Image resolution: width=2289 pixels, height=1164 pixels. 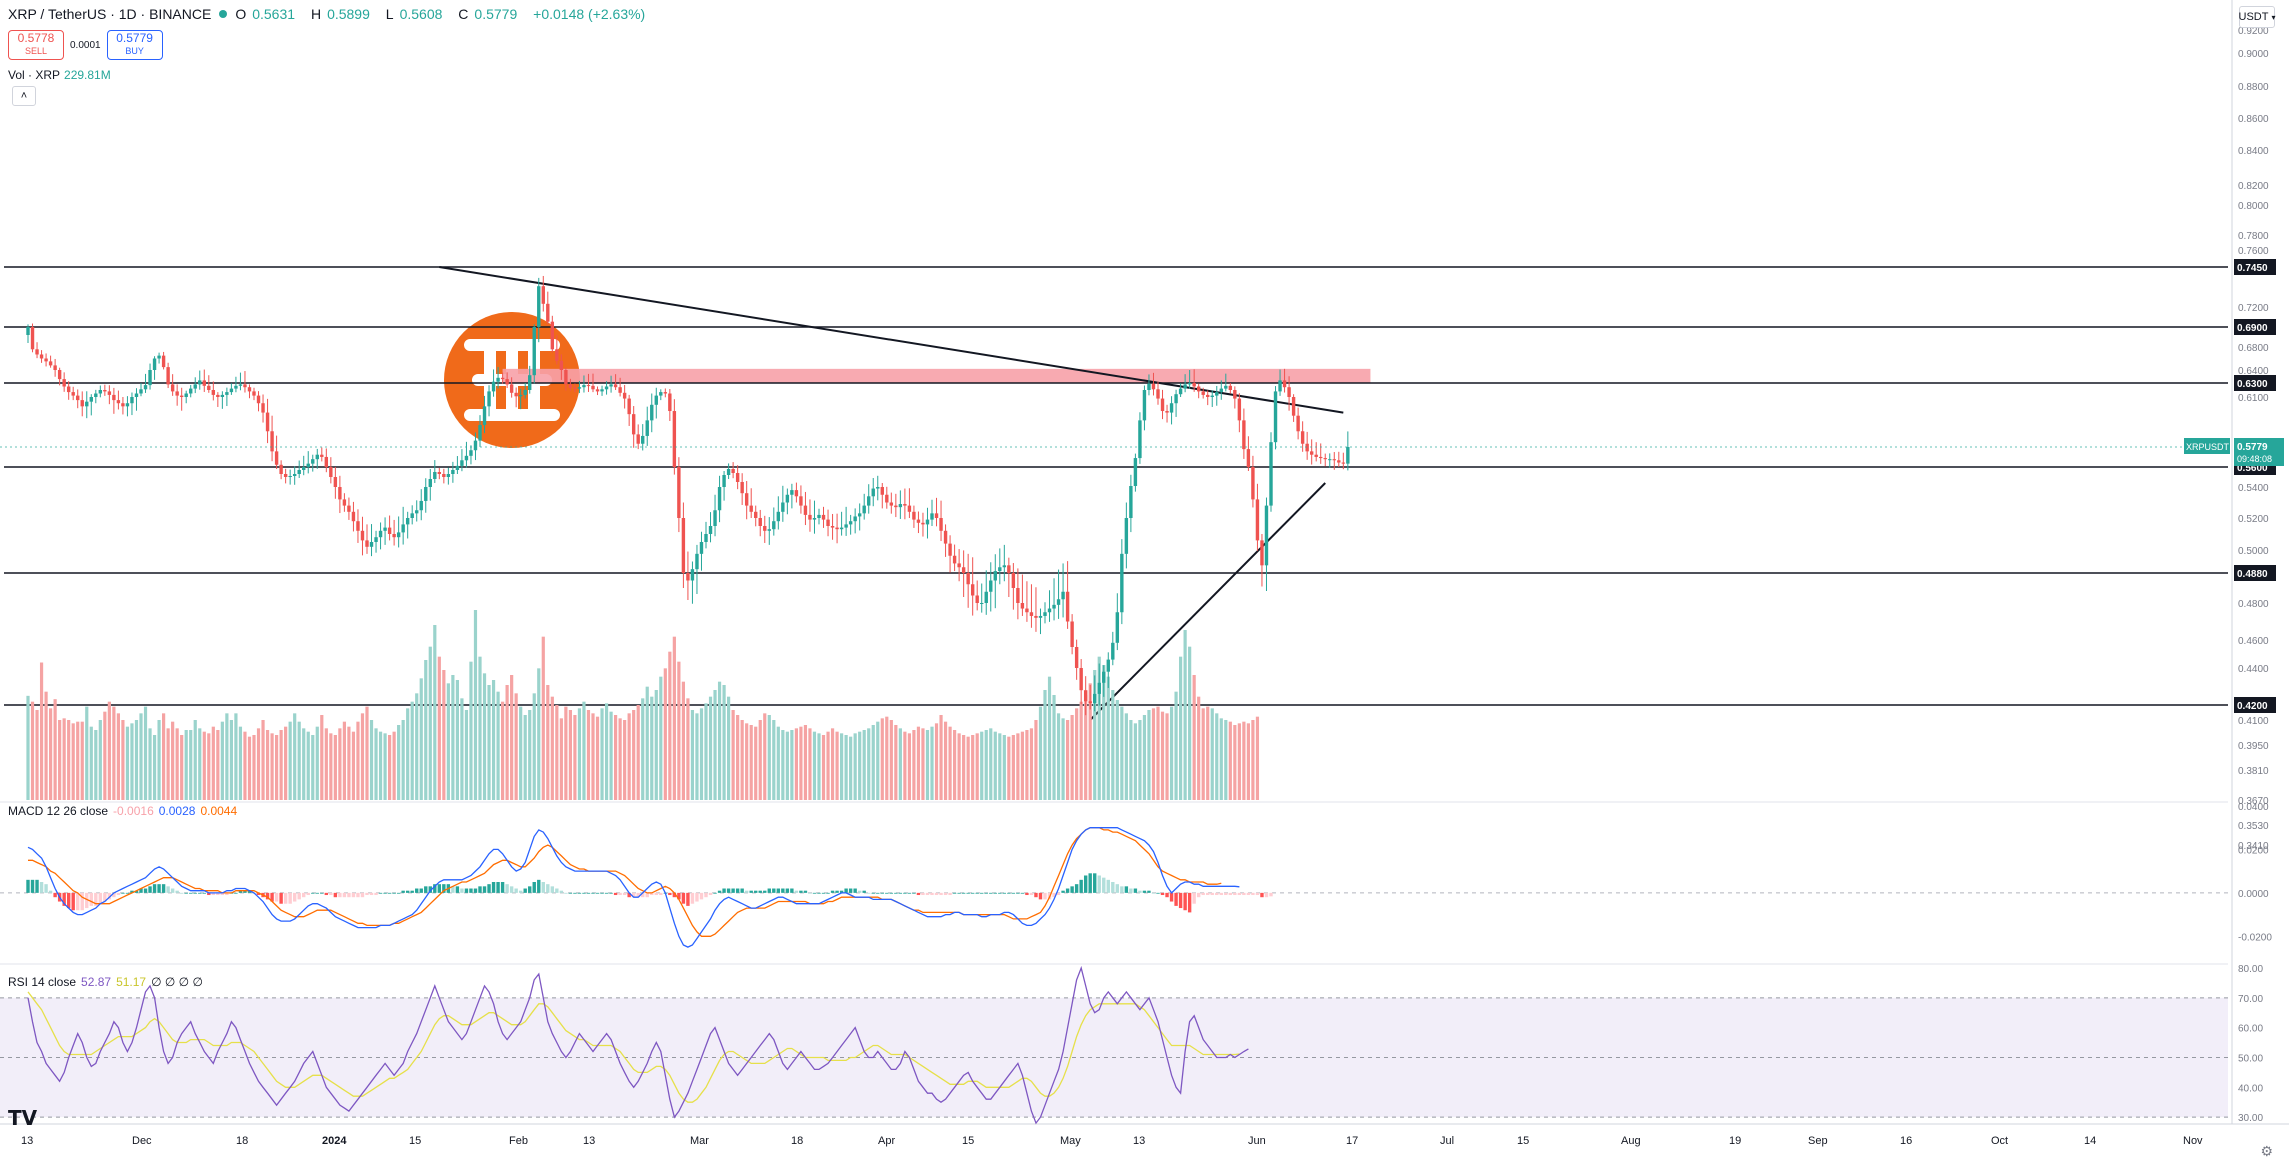 What do you see at coordinates (2255, 573) in the screenshot?
I see `level-price-badge` at bounding box center [2255, 573].